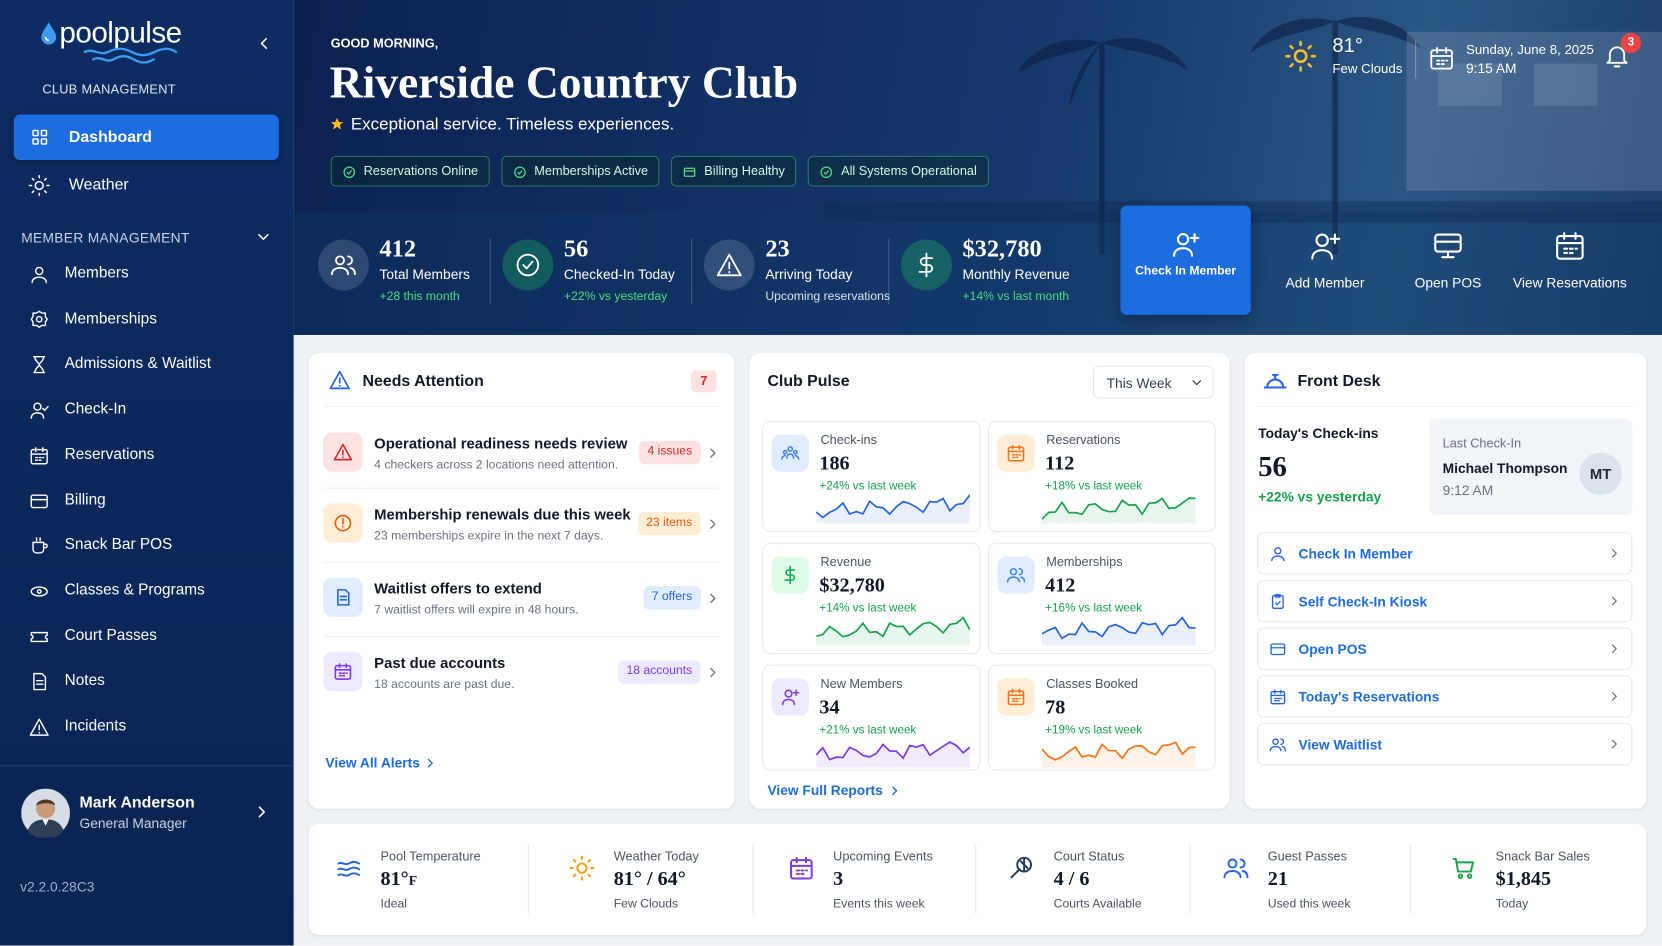 The image size is (1662, 946). What do you see at coordinates (615, 297) in the screenshot?
I see `stat-note: +22% vs yesterday` at bounding box center [615, 297].